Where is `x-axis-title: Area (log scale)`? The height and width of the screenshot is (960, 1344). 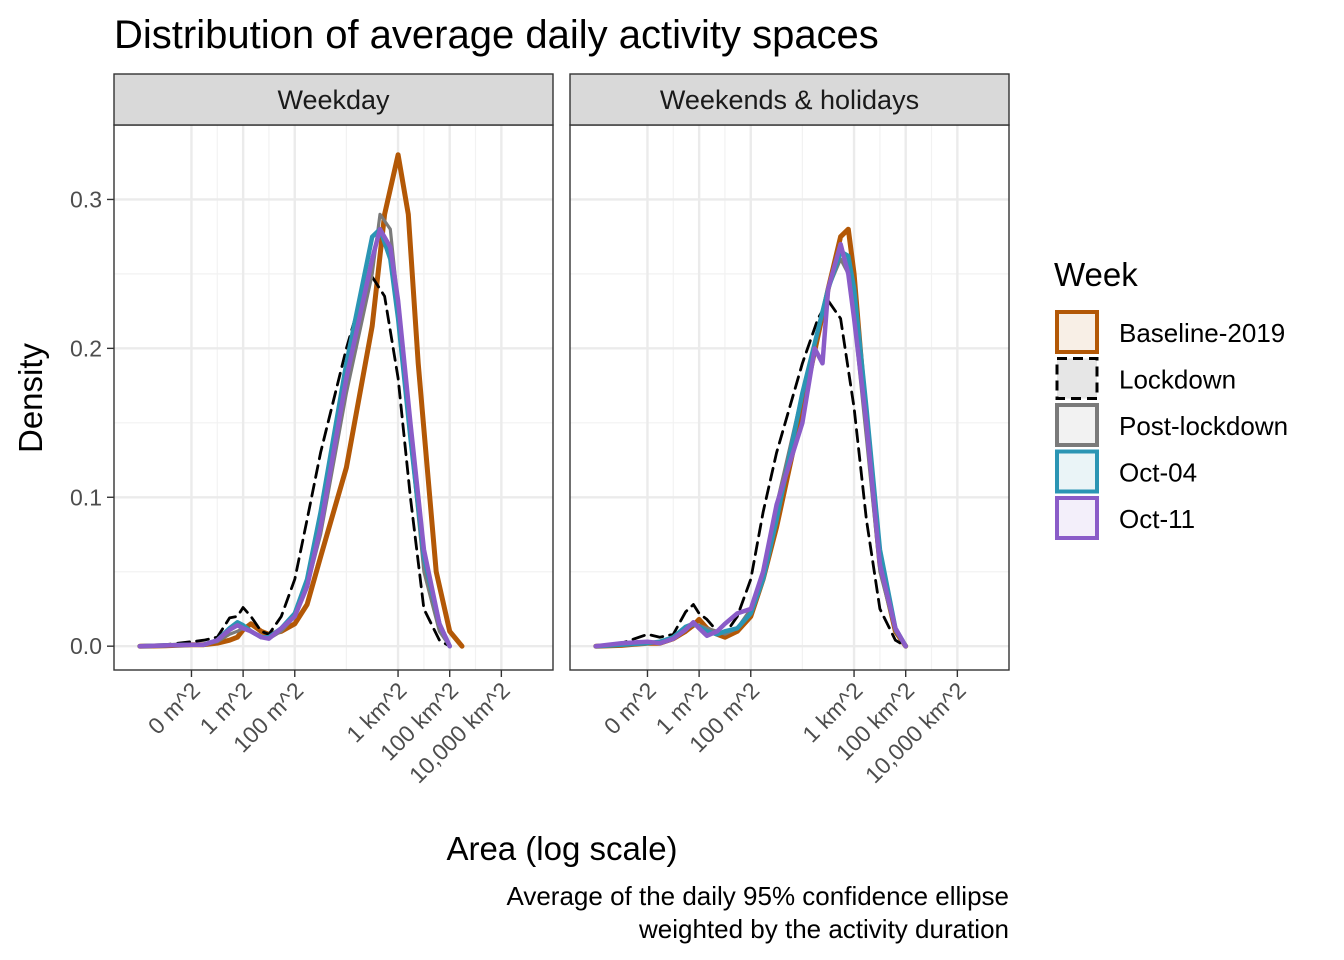 x-axis-title: Area (log scale) is located at coordinates (561, 848).